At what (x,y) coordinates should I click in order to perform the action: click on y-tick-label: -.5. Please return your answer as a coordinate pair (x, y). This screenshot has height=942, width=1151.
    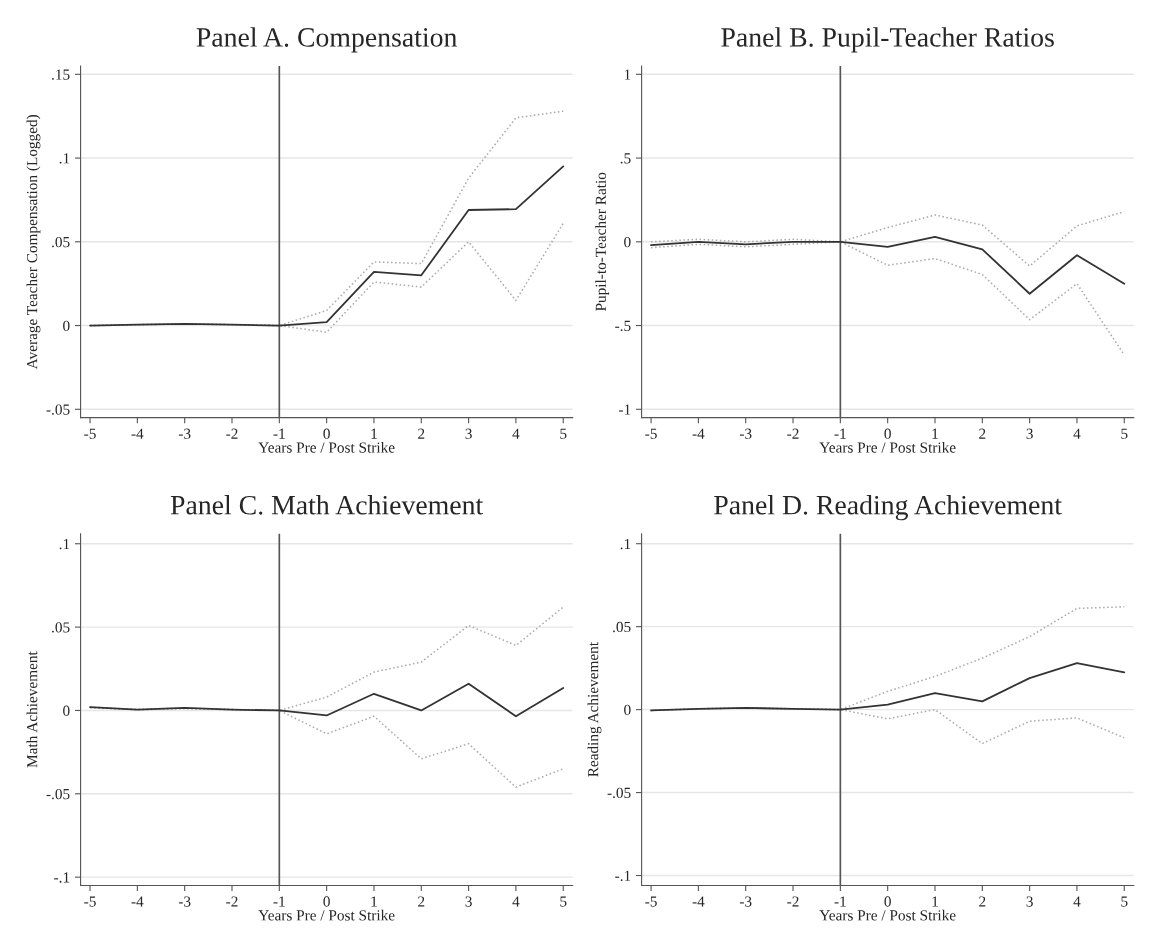
    Looking at the image, I should click on (623, 326).